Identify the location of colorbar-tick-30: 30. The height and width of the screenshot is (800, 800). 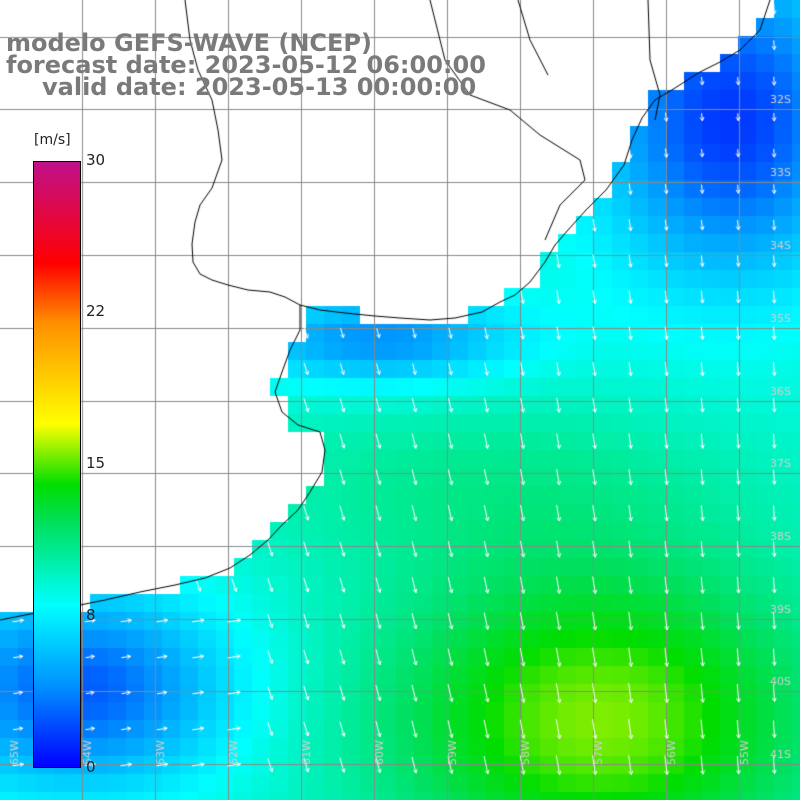
(96, 160).